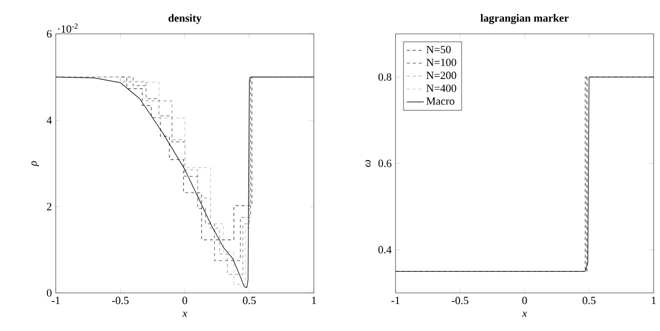 The width and height of the screenshot is (660, 331). What do you see at coordinates (367, 164) in the screenshot?
I see `y-axis-title: ω` at bounding box center [367, 164].